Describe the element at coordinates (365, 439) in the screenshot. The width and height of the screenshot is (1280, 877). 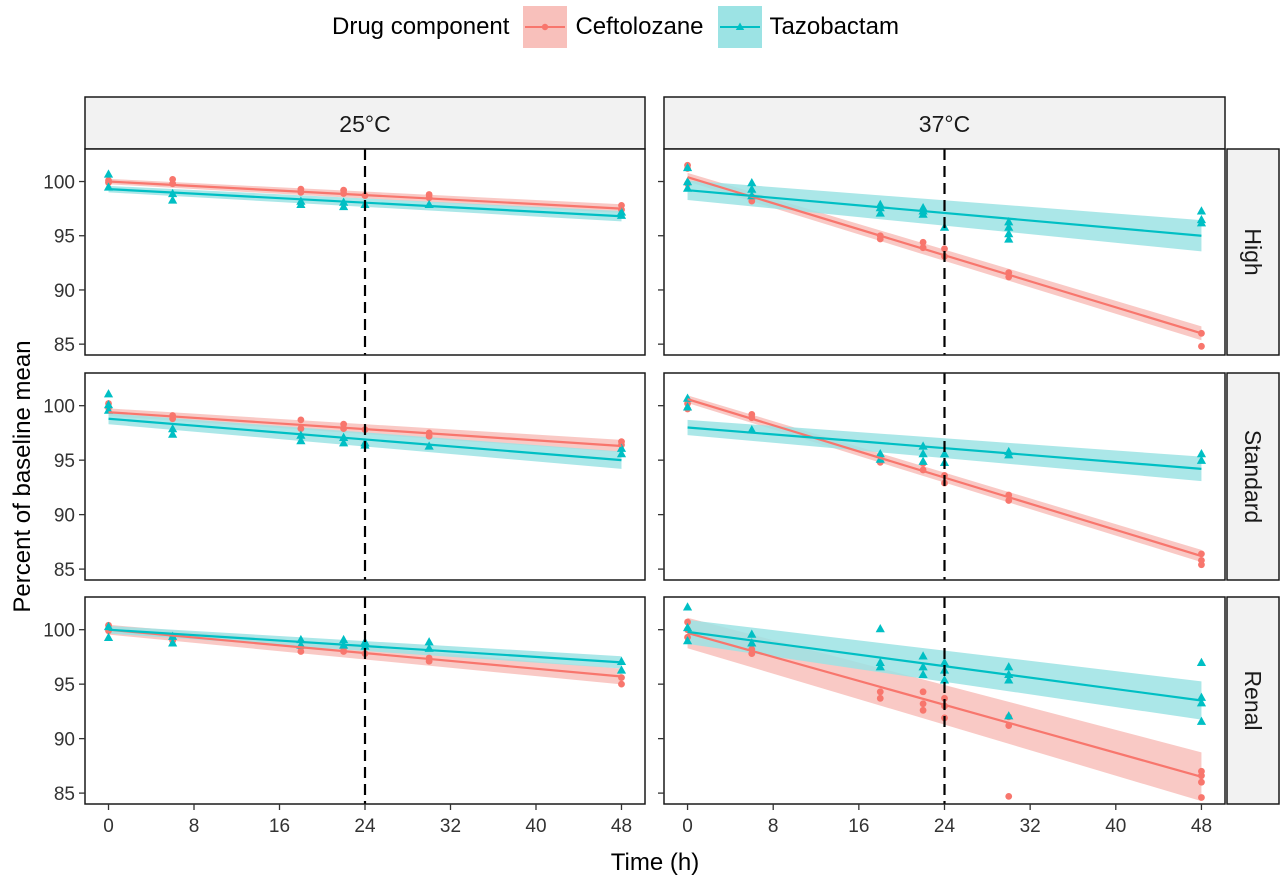
I see `fit-line-tazobactam-standard-25c` at that location.